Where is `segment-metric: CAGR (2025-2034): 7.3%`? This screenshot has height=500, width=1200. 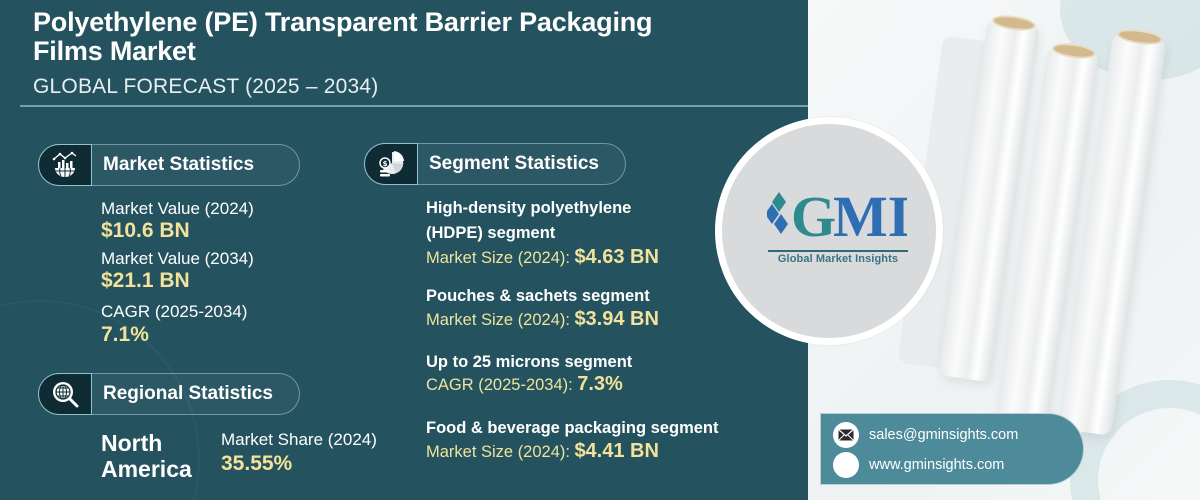 segment-metric: CAGR (2025-2034): 7.3% is located at coordinates (524, 384).